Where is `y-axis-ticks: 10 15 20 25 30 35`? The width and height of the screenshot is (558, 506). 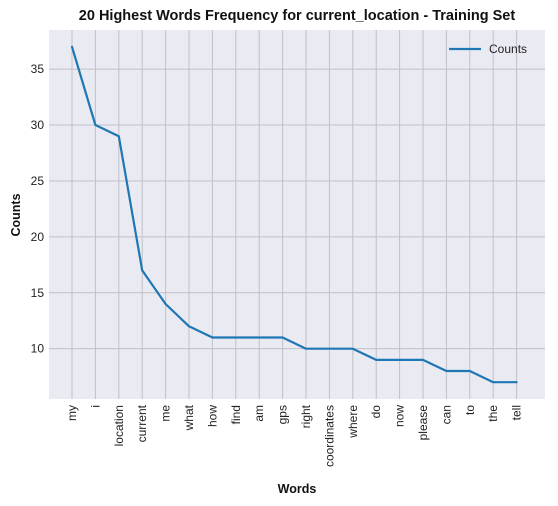
y-axis-ticks: 10 15 20 25 30 35 is located at coordinates (38, 209).